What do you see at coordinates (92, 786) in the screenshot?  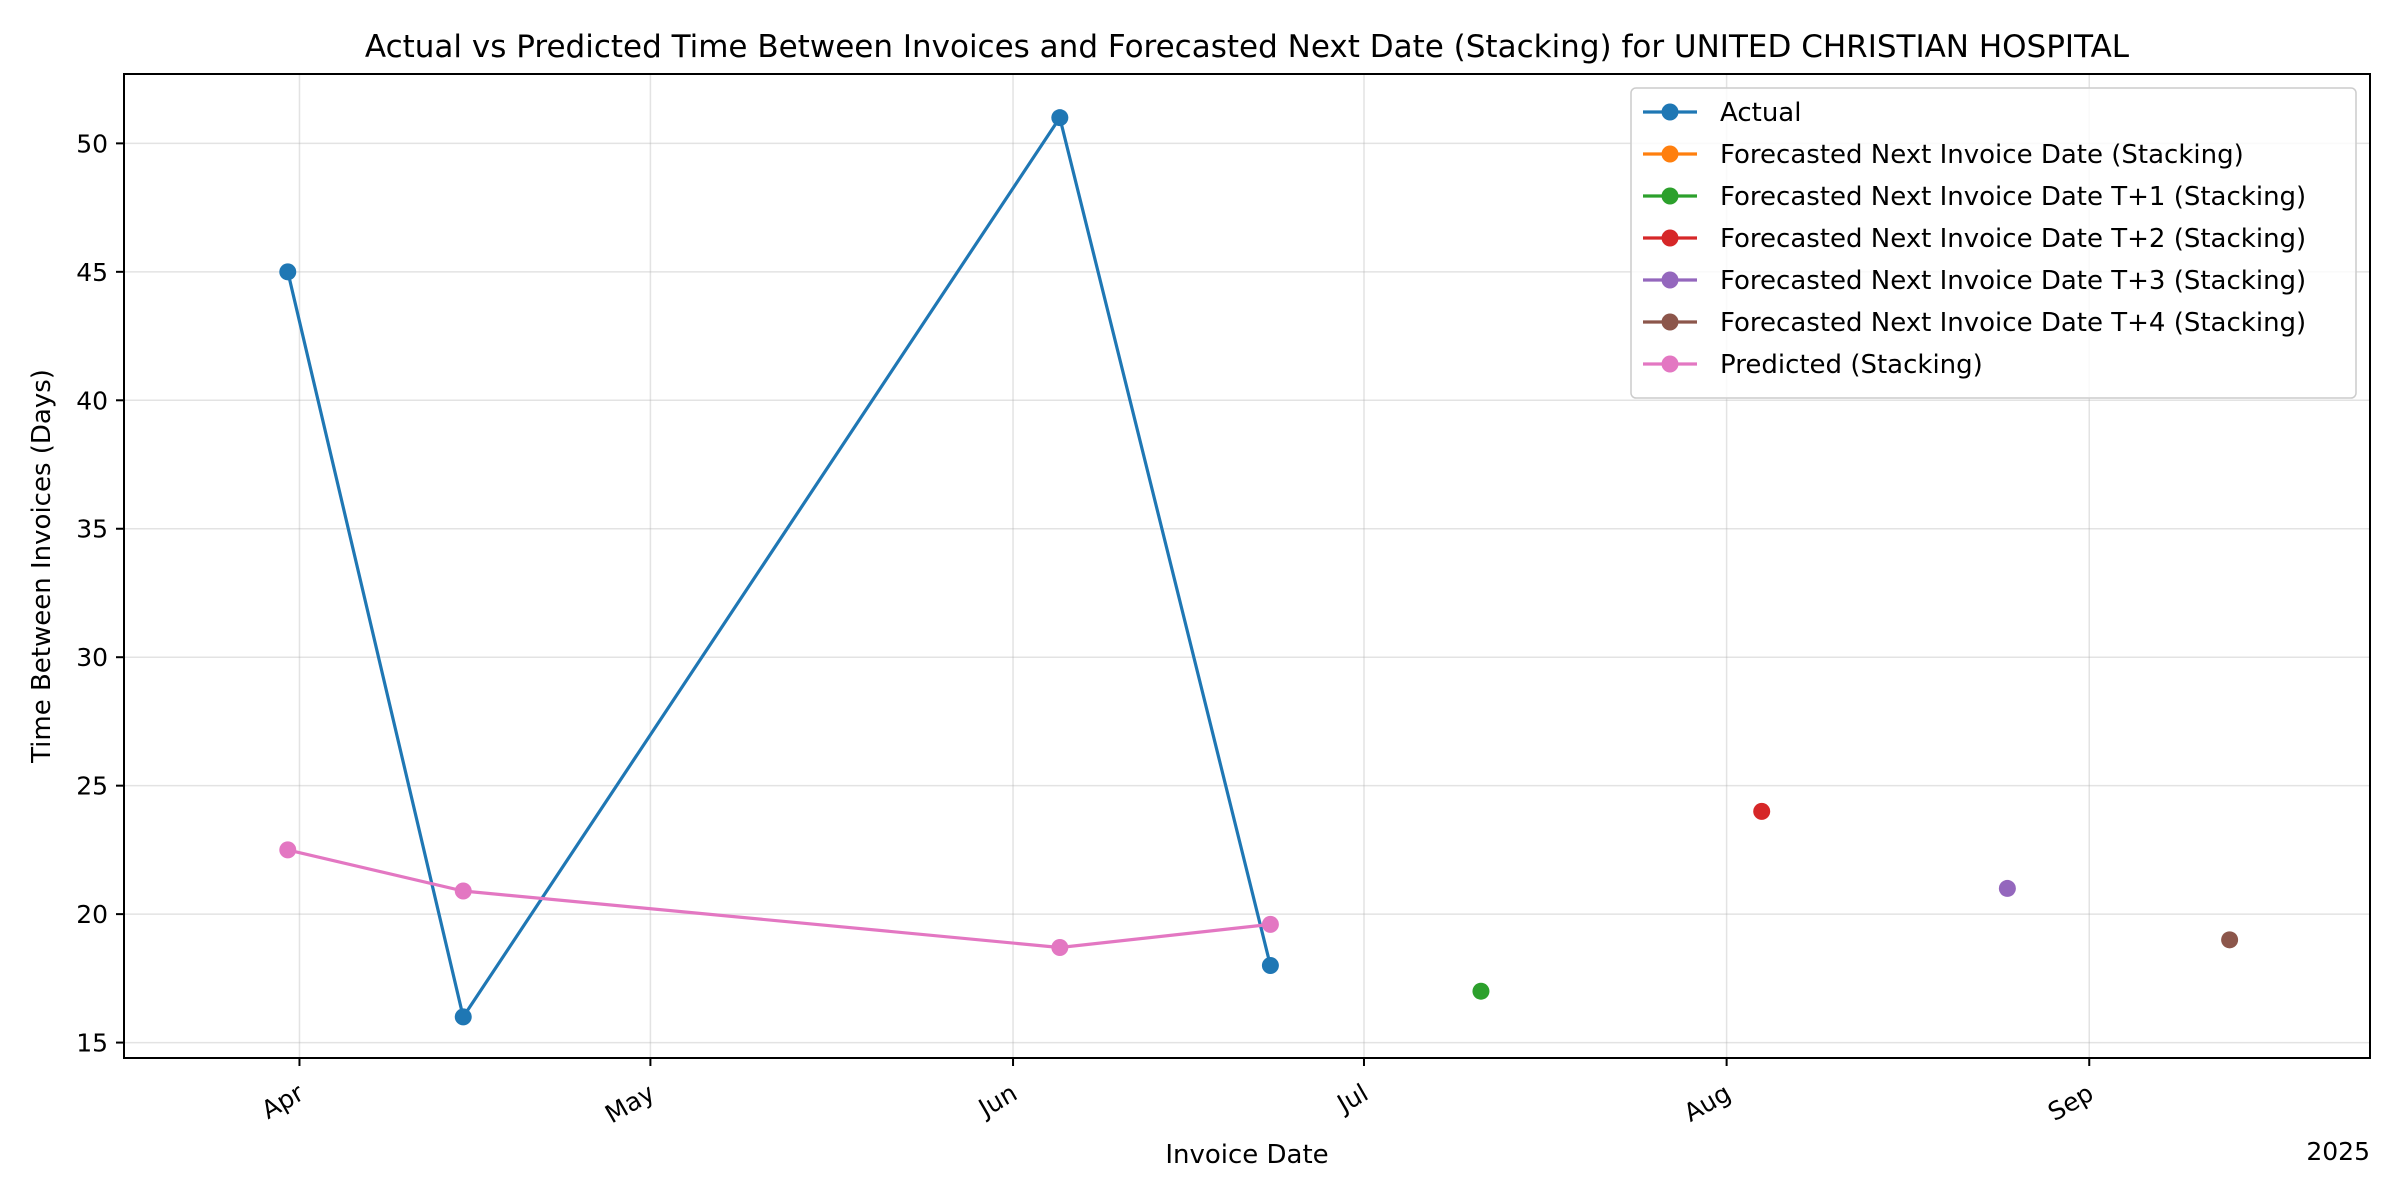 I see `y-tick-label: 25` at bounding box center [92, 786].